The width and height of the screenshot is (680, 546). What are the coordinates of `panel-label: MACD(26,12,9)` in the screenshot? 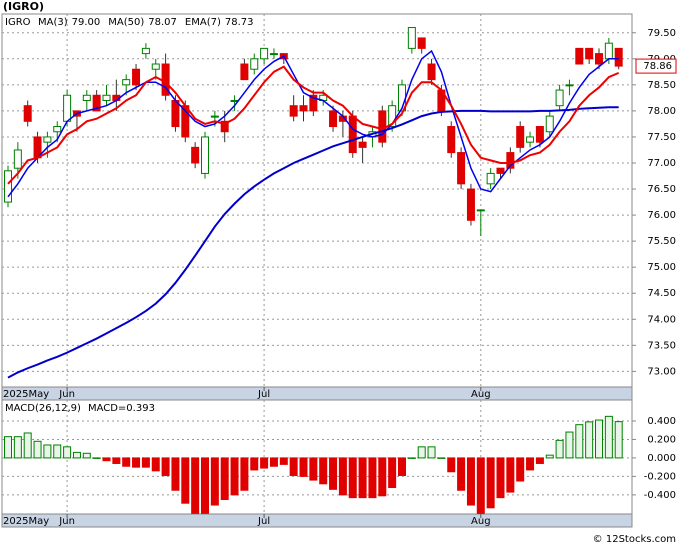 It's located at (43, 408).